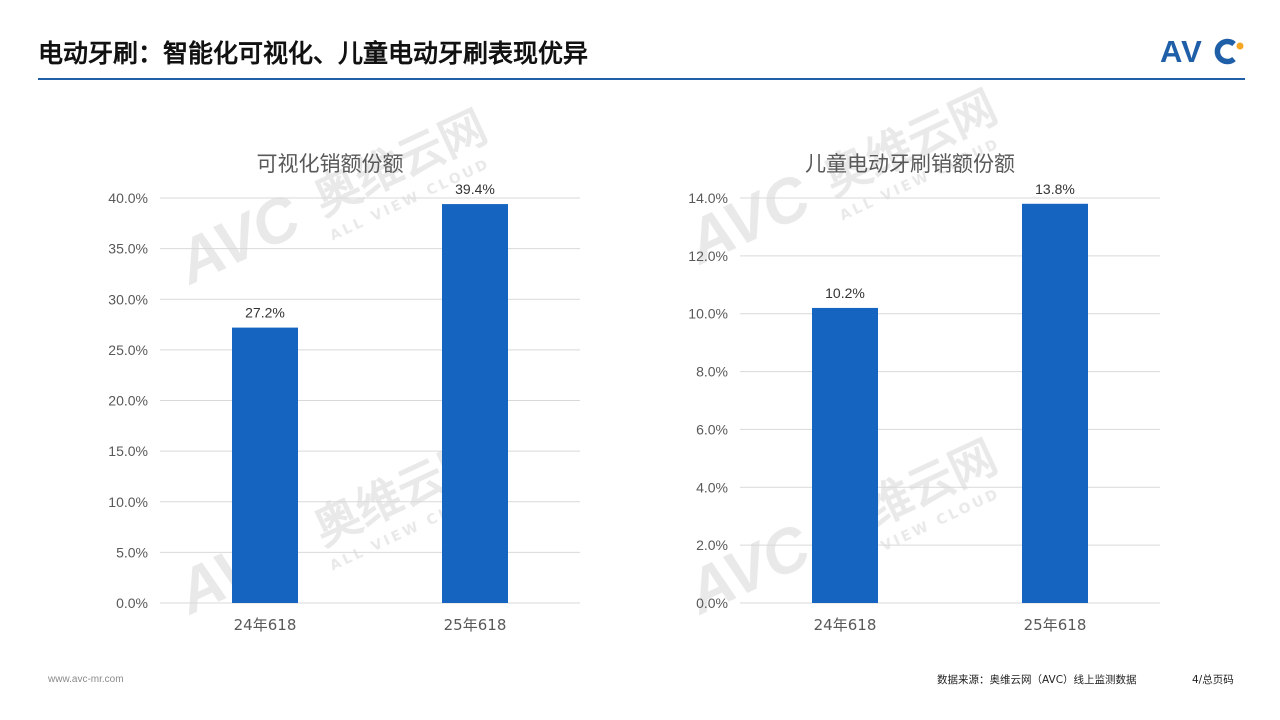 Image resolution: width=1280 pixels, height=720 pixels. Describe the element at coordinates (128, 401) in the screenshot. I see `y-tick-label: 20.0%` at that location.